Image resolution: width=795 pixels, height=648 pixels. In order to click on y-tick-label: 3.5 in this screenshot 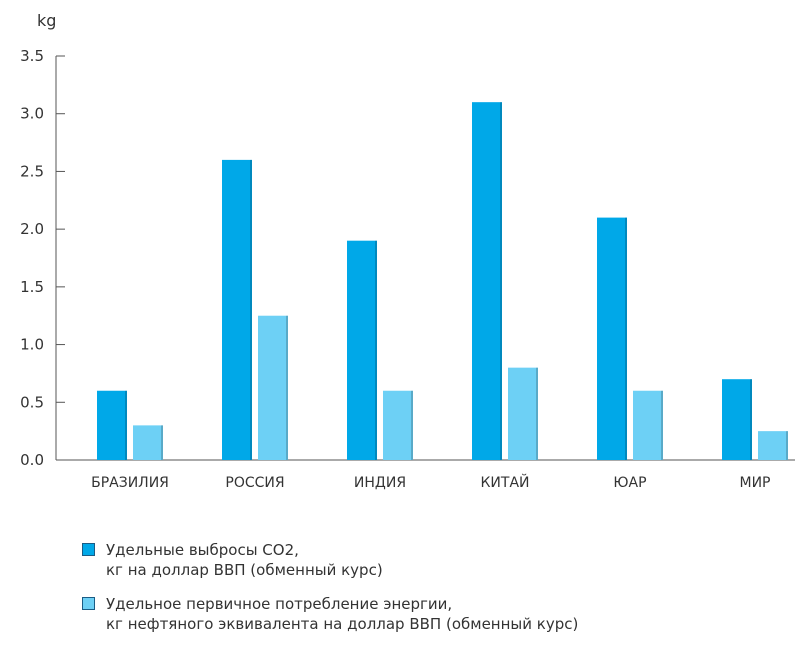, I will do `click(32, 56)`.